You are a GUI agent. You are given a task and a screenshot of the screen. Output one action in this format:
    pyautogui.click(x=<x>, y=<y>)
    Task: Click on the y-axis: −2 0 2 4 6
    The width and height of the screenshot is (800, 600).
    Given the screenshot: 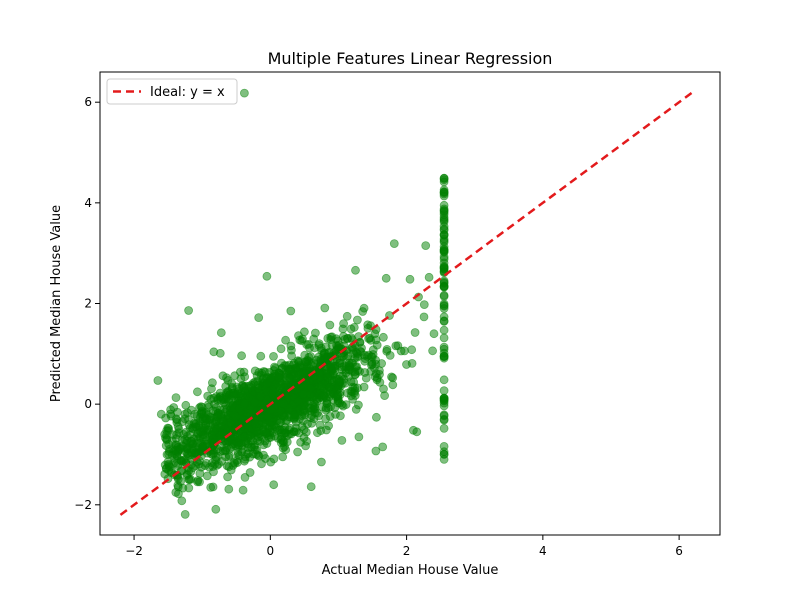 What is the action you would take?
    pyautogui.click(x=87, y=303)
    